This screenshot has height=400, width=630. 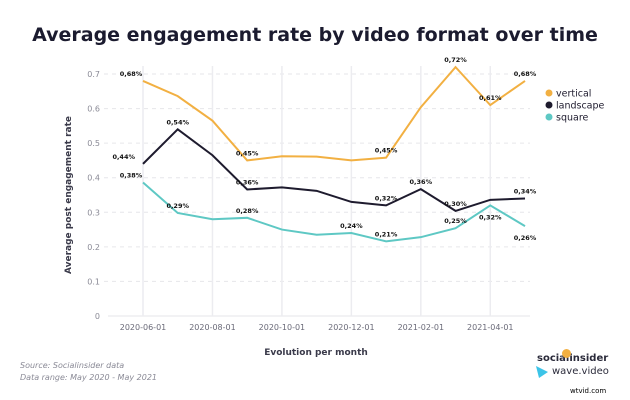 What do you see at coordinates (580, 106) in the screenshot?
I see `legend-label-landscape: landscape` at bounding box center [580, 106].